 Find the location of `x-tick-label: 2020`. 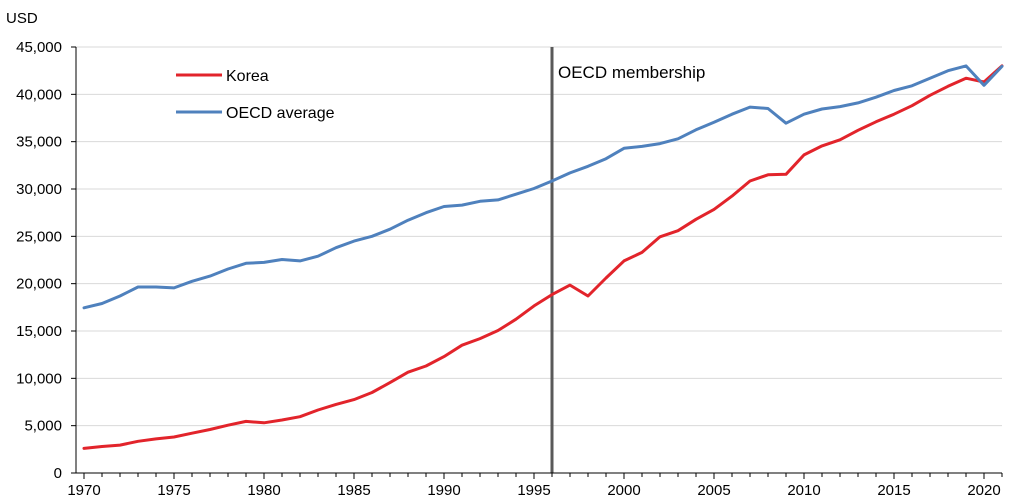

x-tick-label: 2020 is located at coordinates (983, 490).